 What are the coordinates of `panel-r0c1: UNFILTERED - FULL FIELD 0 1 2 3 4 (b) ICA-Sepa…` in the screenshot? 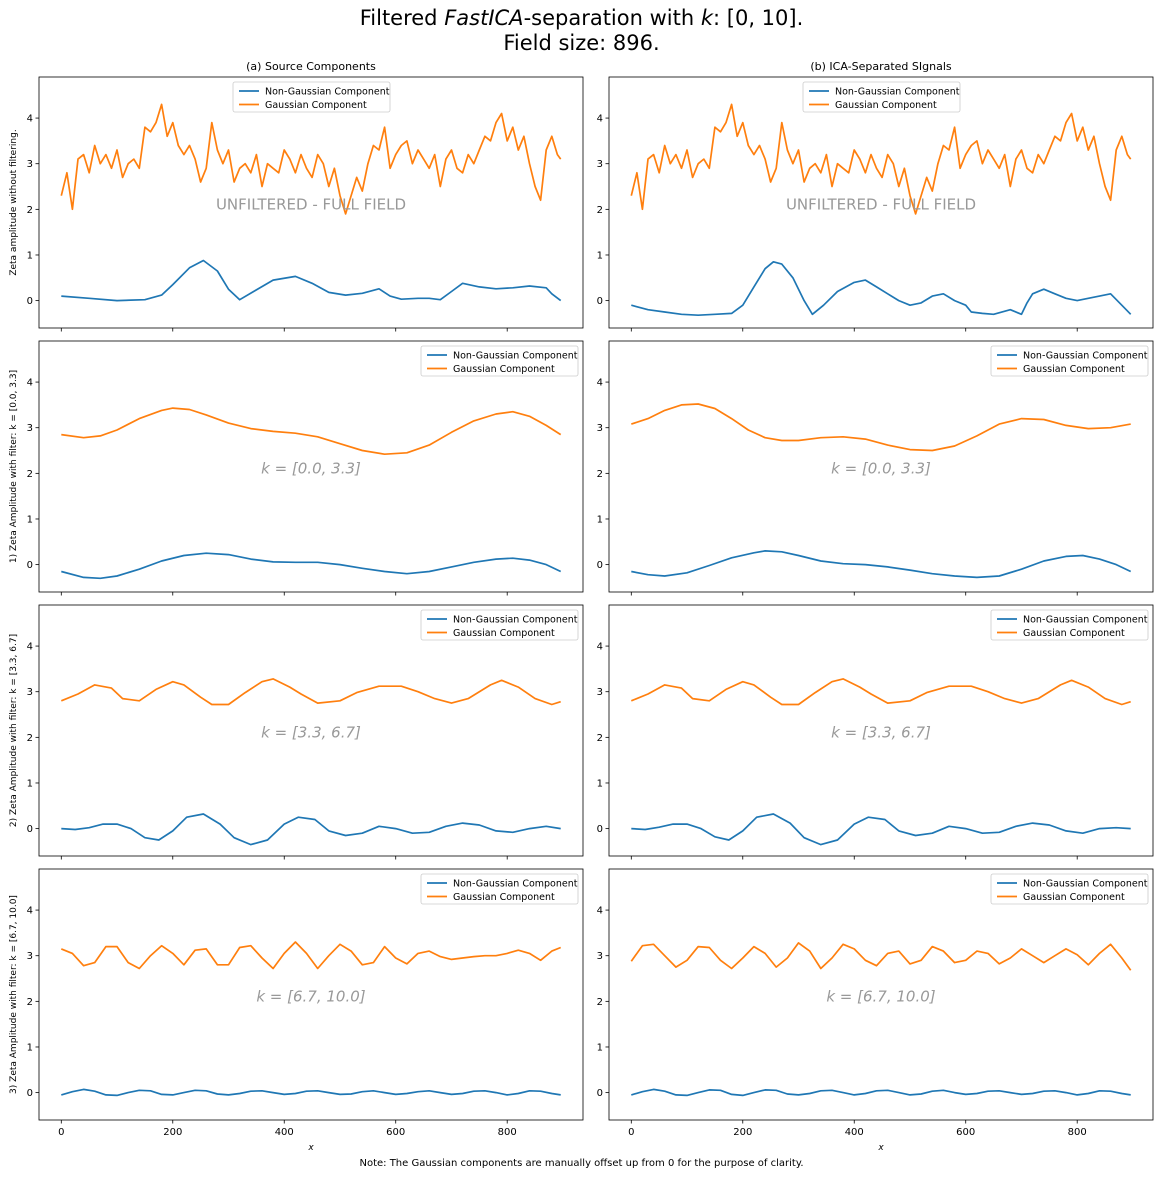 It's located at (875, 196).